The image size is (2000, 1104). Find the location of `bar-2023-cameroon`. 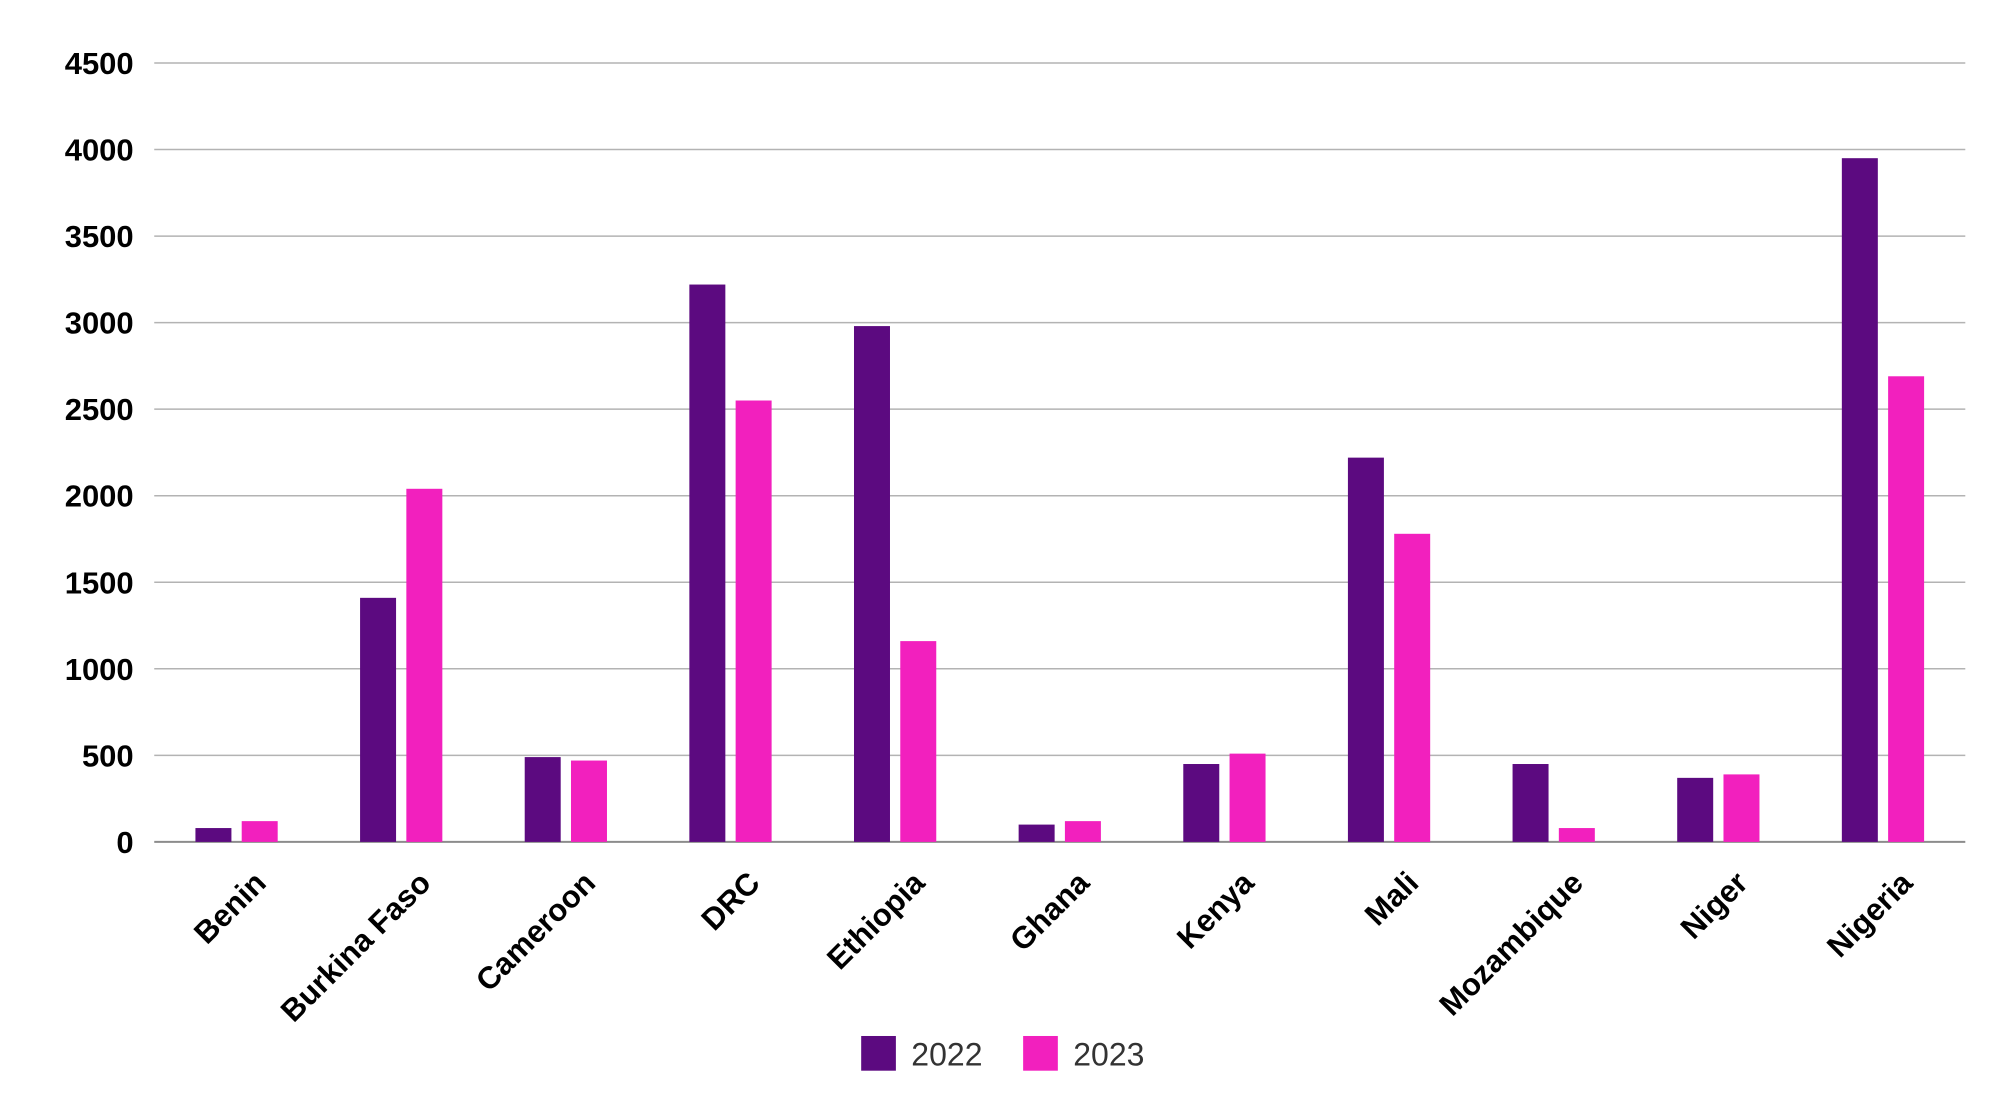

bar-2023-cameroon is located at coordinates (588, 801).